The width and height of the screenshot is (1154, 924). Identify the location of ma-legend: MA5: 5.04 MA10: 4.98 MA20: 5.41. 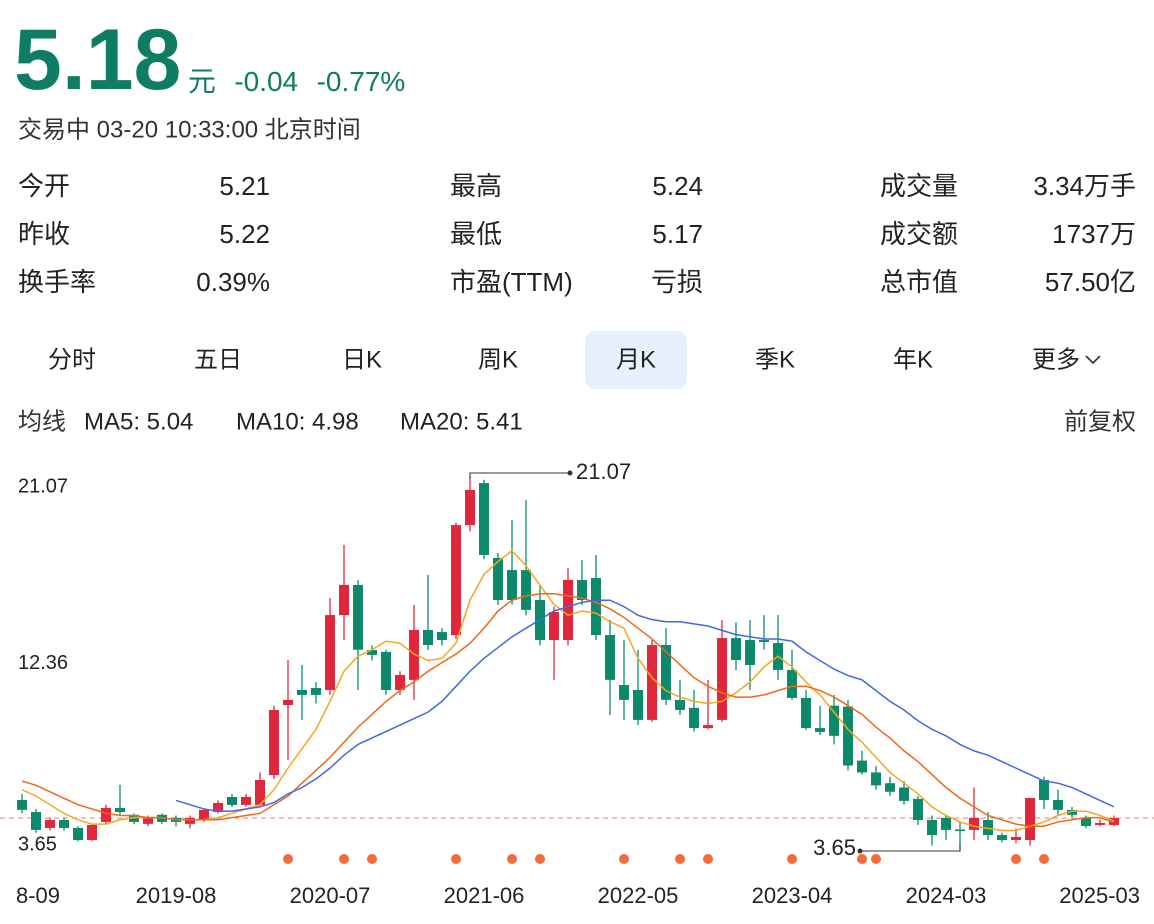
(303, 421).